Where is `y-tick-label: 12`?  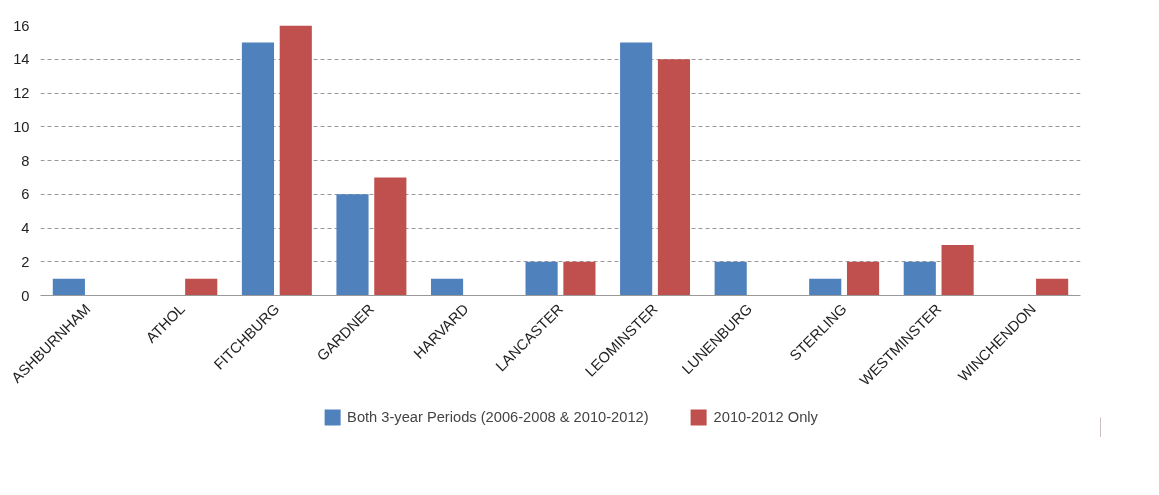
y-tick-label: 12 is located at coordinates (21, 93).